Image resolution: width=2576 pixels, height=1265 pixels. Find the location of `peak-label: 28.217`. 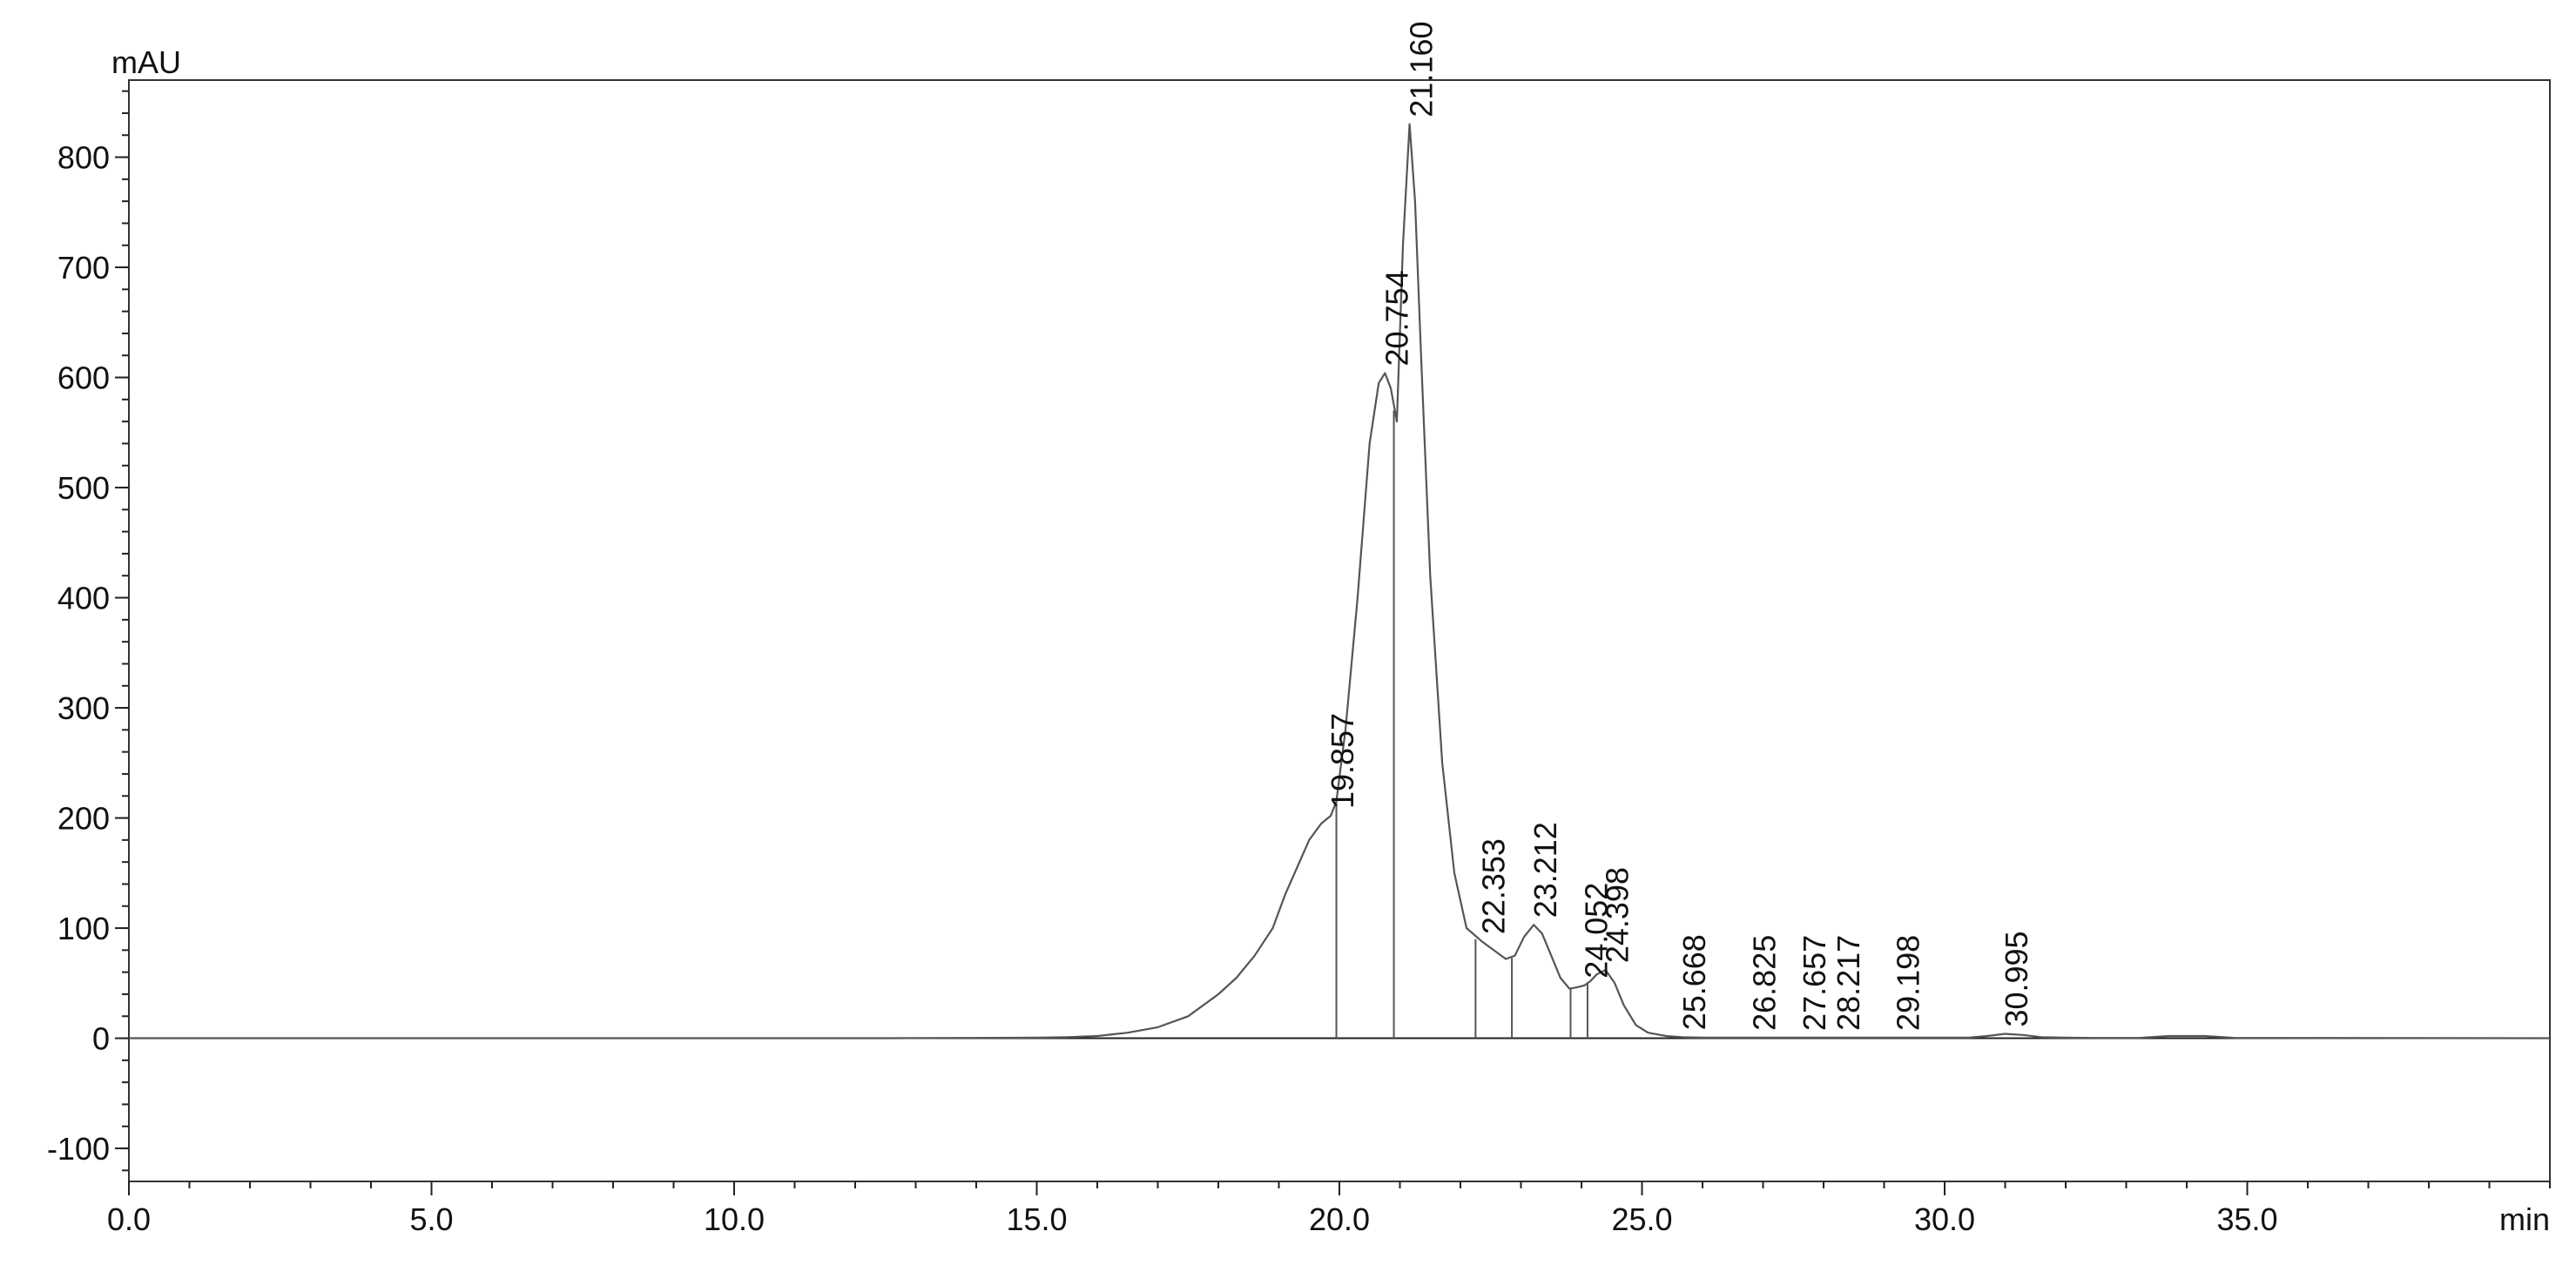

peak-label: 28.217 is located at coordinates (1848, 983).